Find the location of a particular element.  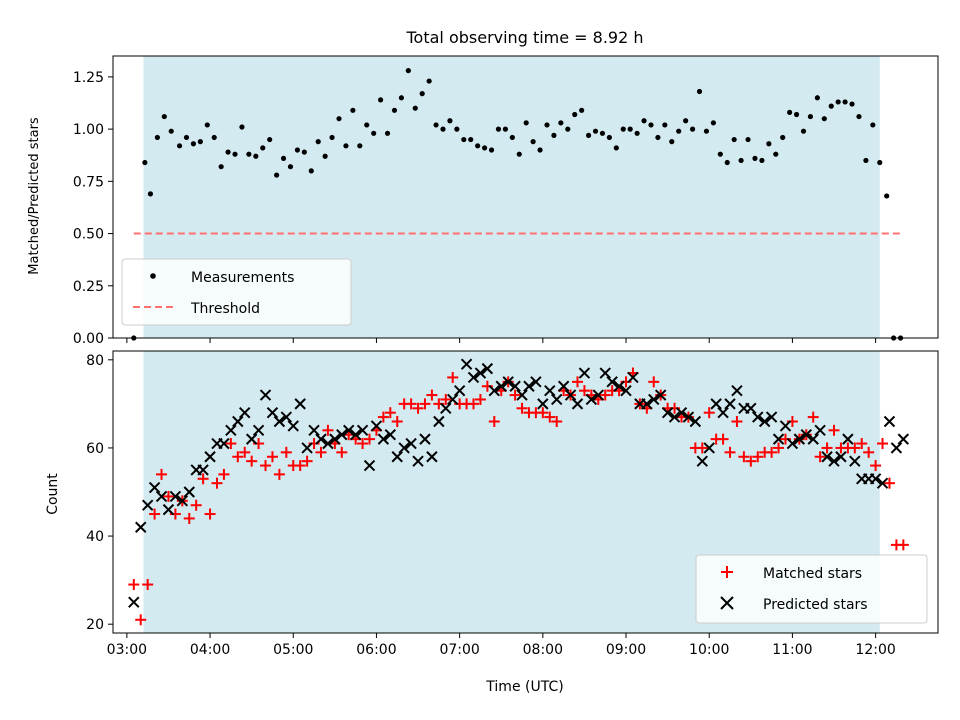

bottom-y-ticks: 20 40 60 80 is located at coordinates (99, 493).